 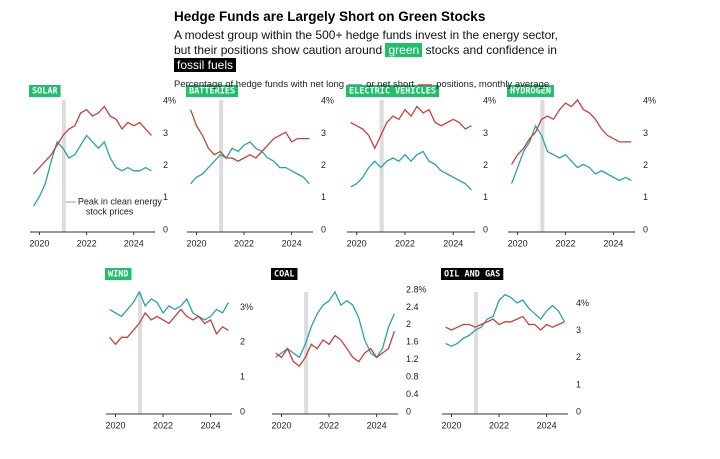 I want to click on y-tick-label: 2.8%, so click(x=416, y=289).